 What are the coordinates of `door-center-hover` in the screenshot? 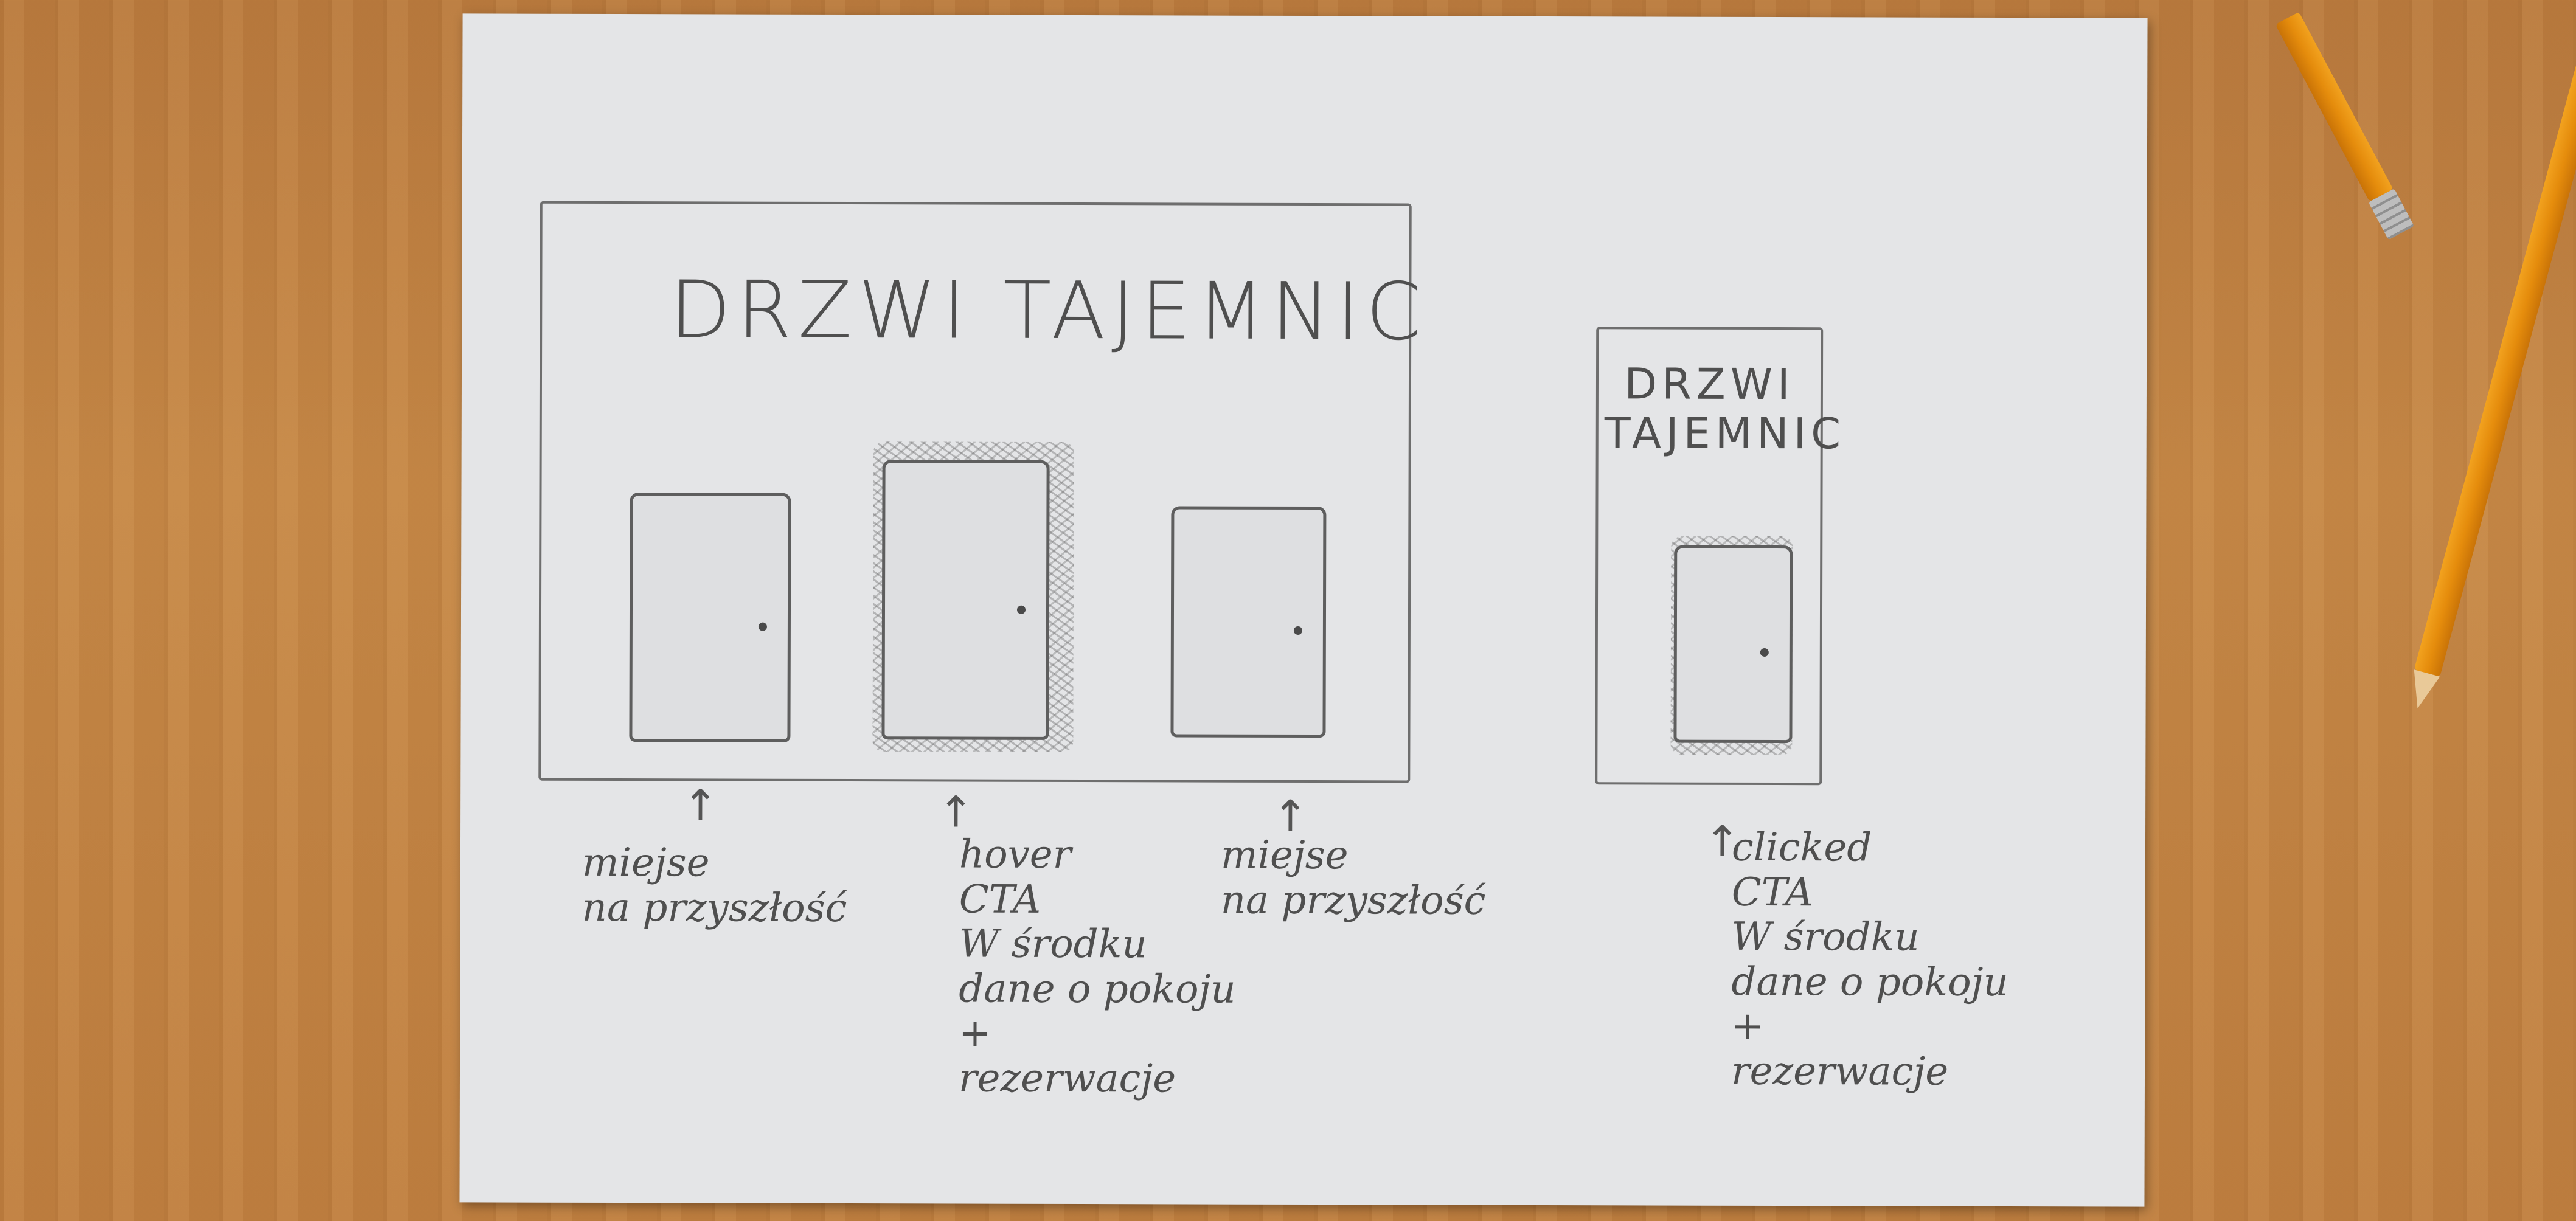 It's located at (965, 600).